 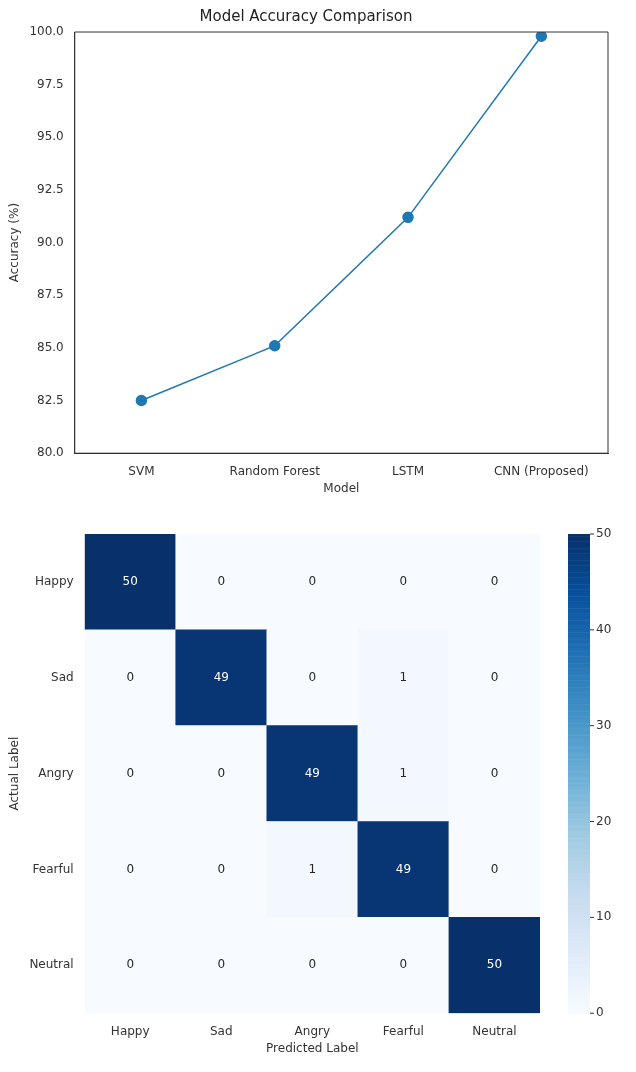 What do you see at coordinates (604, 533) in the screenshot?
I see `color-bar-label: 50` at bounding box center [604, 533].